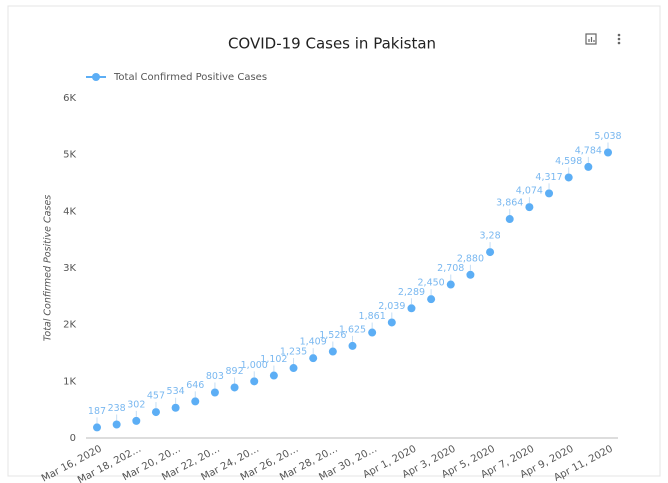 The height and width of the screenshot is (483, 668). What do you see at coordinates (607, 136) in the screenshot?
I see `data-label: 5,038` at bounding box center [607, 136].